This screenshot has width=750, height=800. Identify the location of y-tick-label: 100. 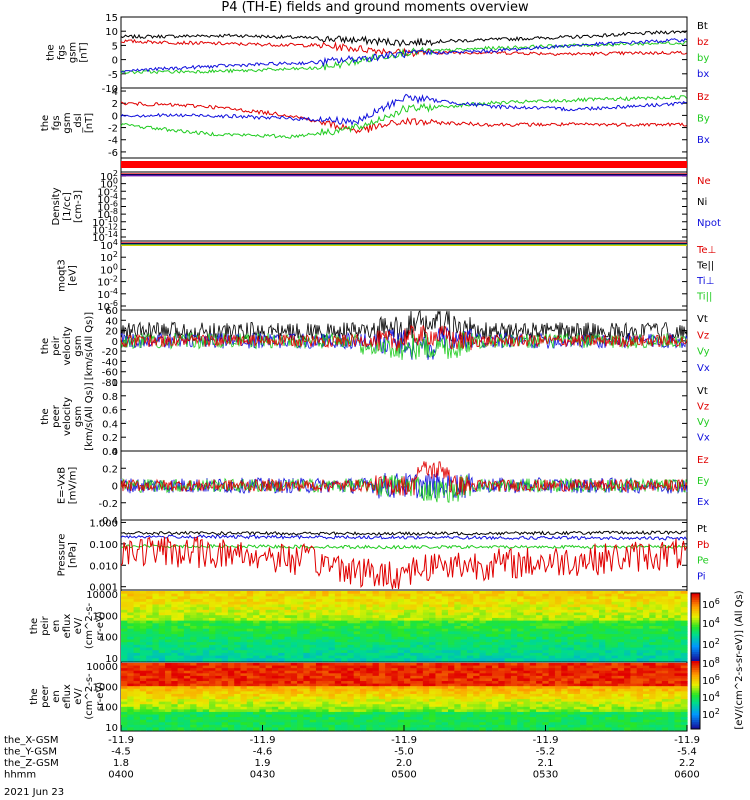
(108, 708).